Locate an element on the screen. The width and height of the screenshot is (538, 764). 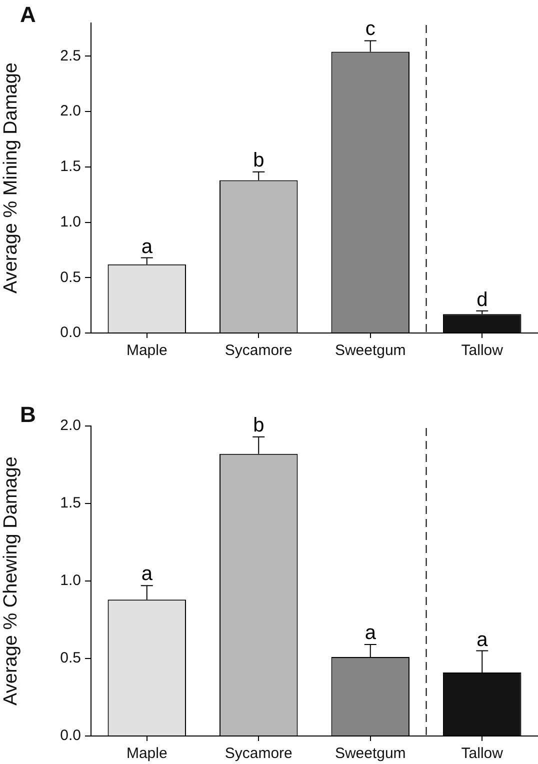
chart-title: A is located at coordinates (28, 15).